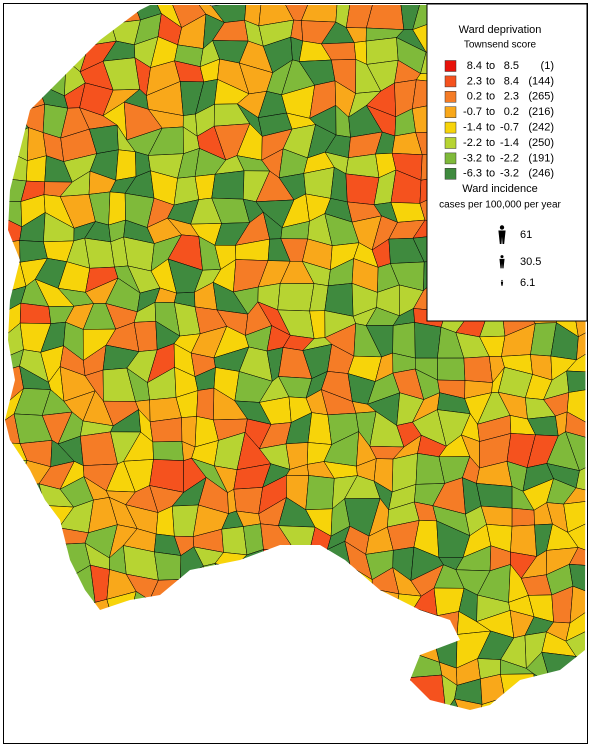  I want to click on icon-head, so click(502, 227).